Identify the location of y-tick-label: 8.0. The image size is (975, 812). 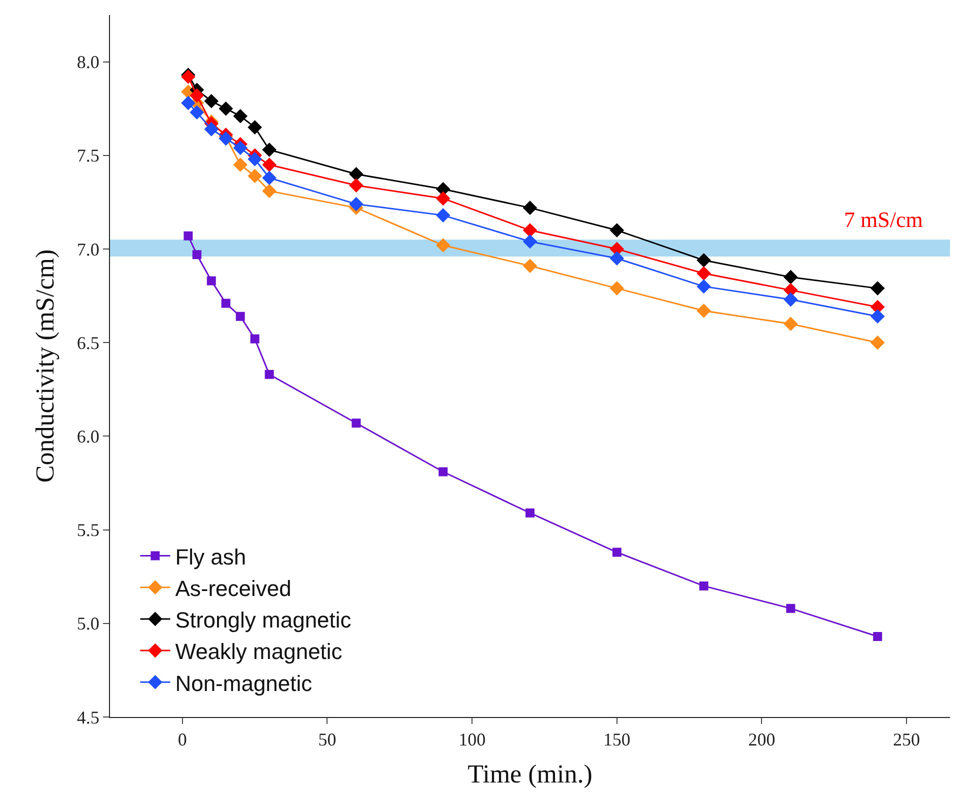
(88, 62).